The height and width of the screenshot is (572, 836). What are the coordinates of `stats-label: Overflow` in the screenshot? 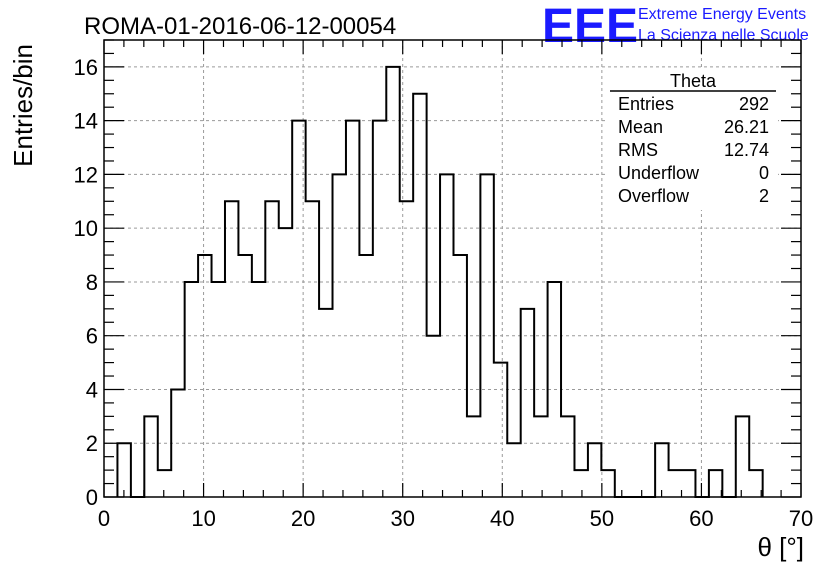 It's located at (654, 196).